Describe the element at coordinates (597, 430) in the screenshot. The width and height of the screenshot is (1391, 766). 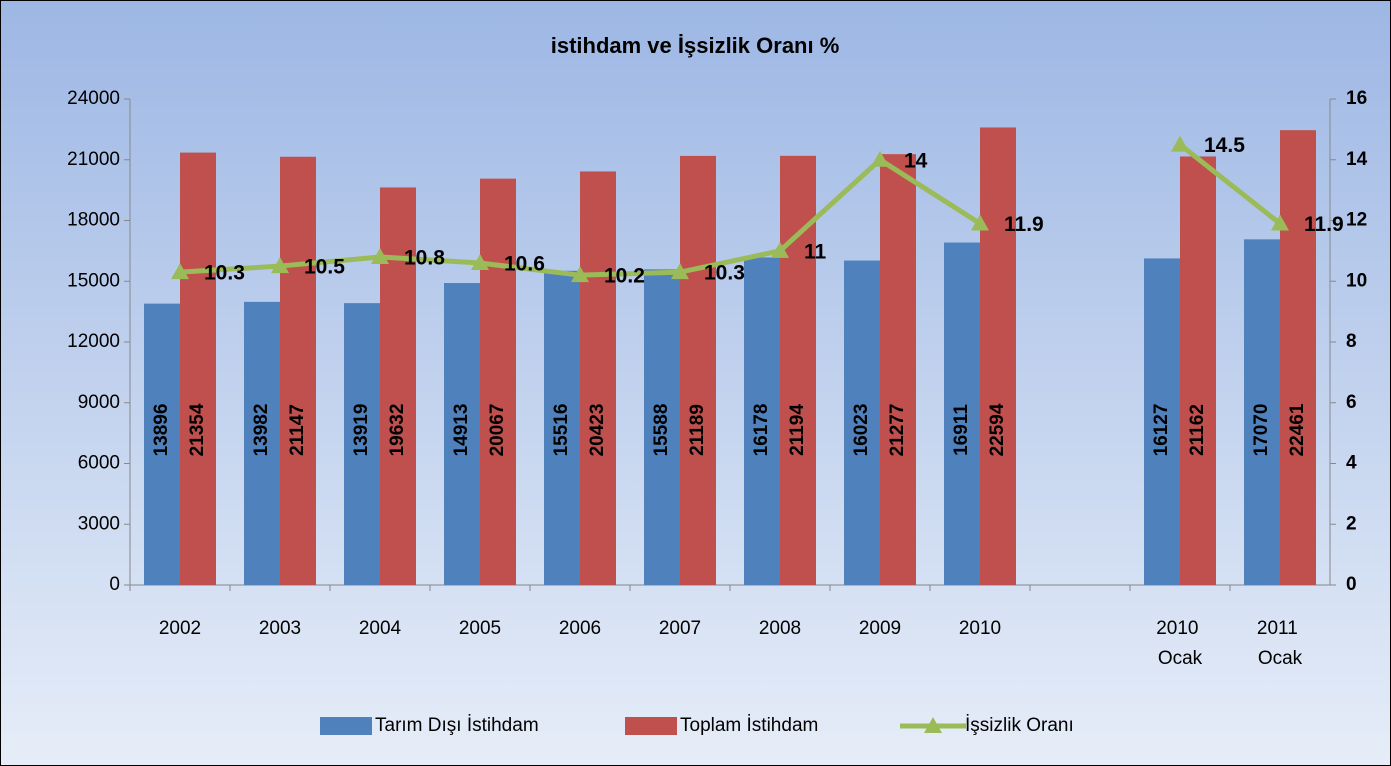
I see `bar-value-label: 20423` at that location.